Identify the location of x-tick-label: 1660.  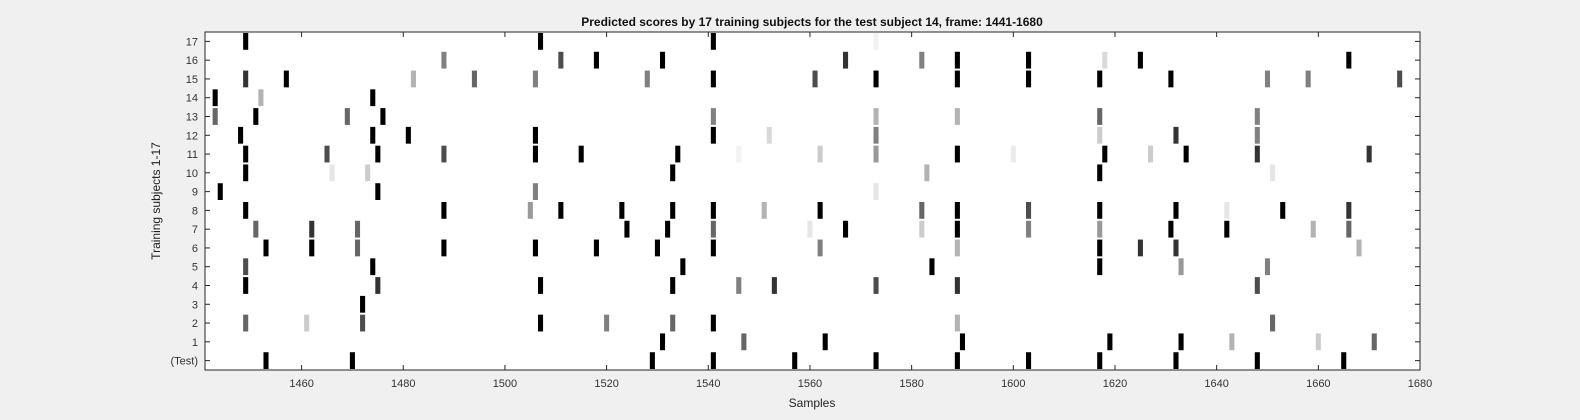
(1318, 384).